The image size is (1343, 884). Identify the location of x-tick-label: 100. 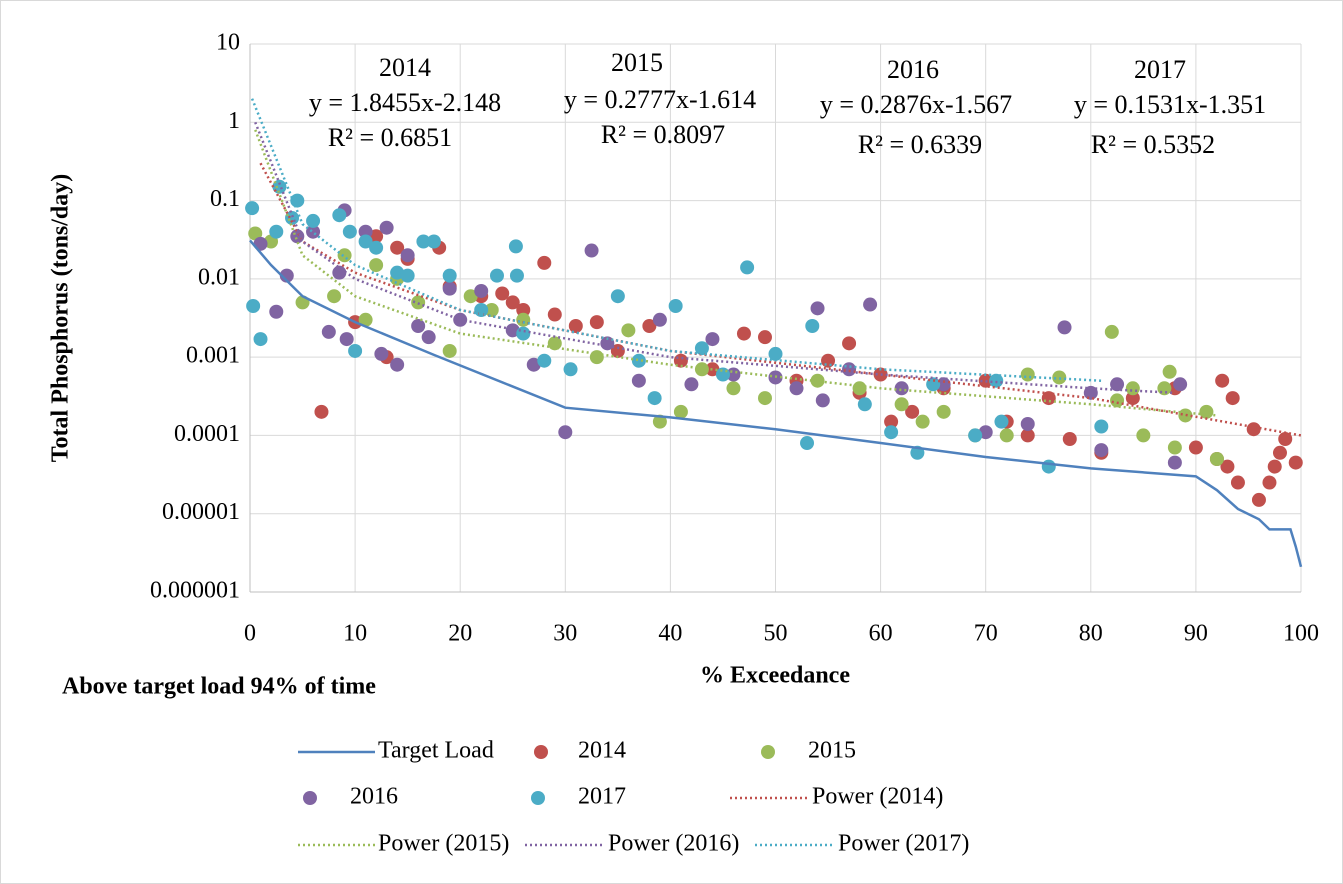
(1301, 634).